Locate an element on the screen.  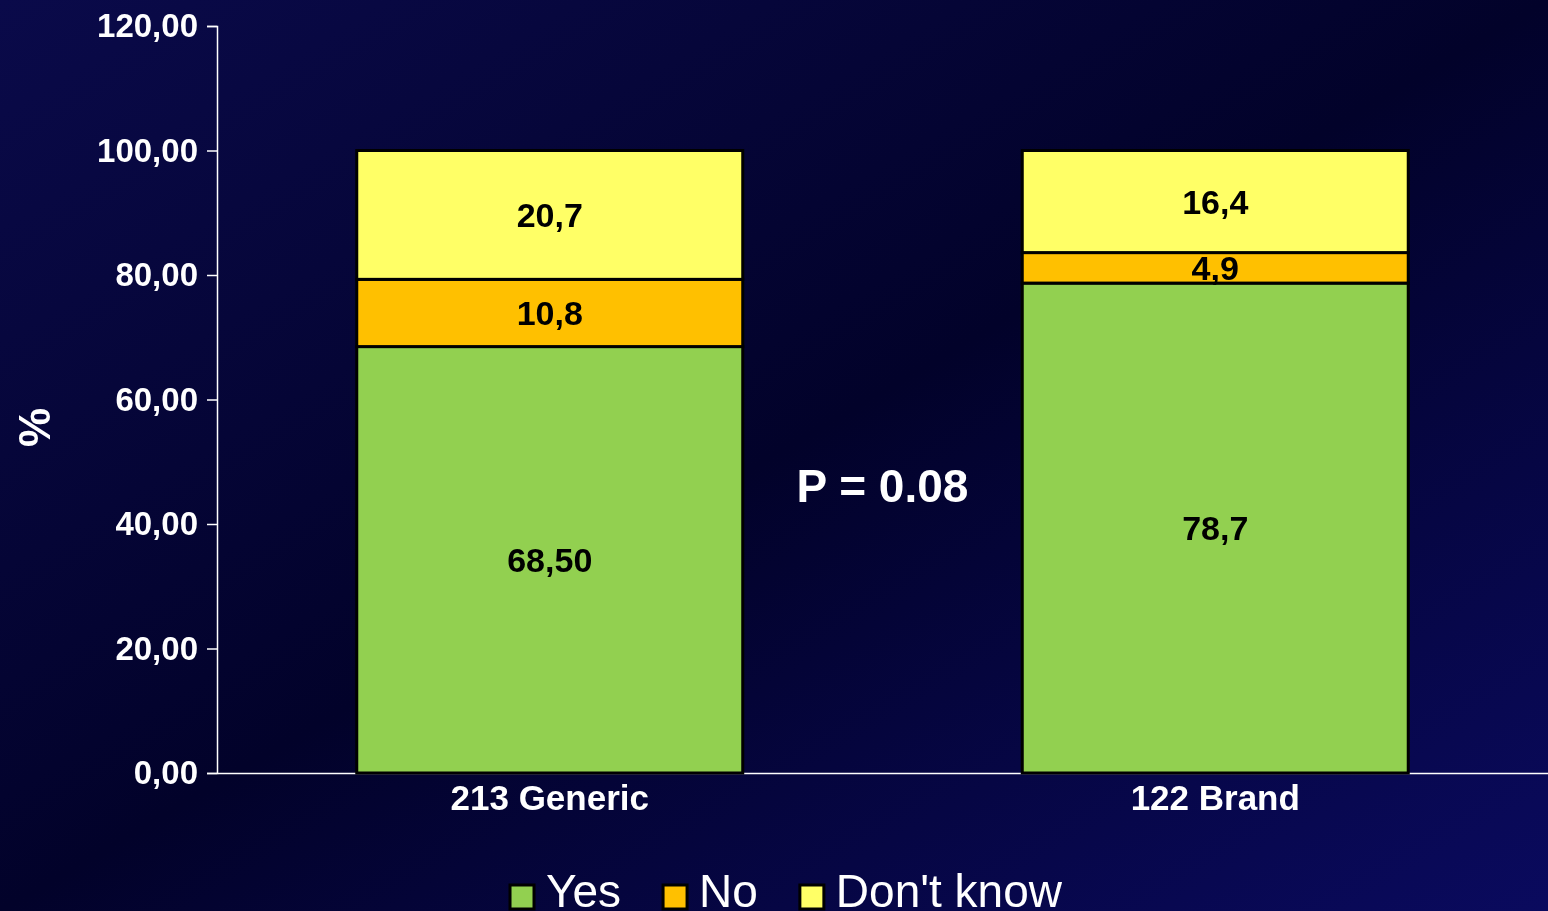
legend-label: No is located at coordinates (728, 888).